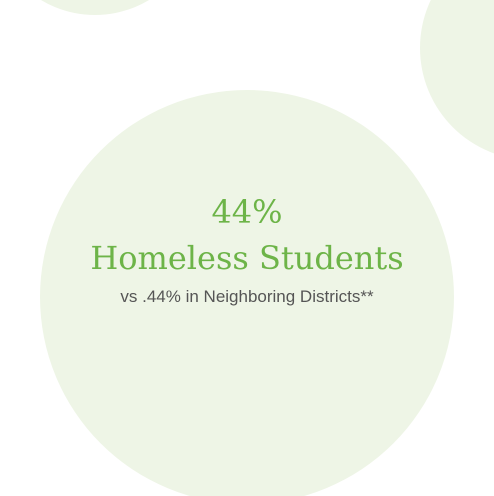 This screenshot has height=496, width=494. I want to click on stat-comparison: vs .44% in Neighboring Districts**, so click(247, 296).